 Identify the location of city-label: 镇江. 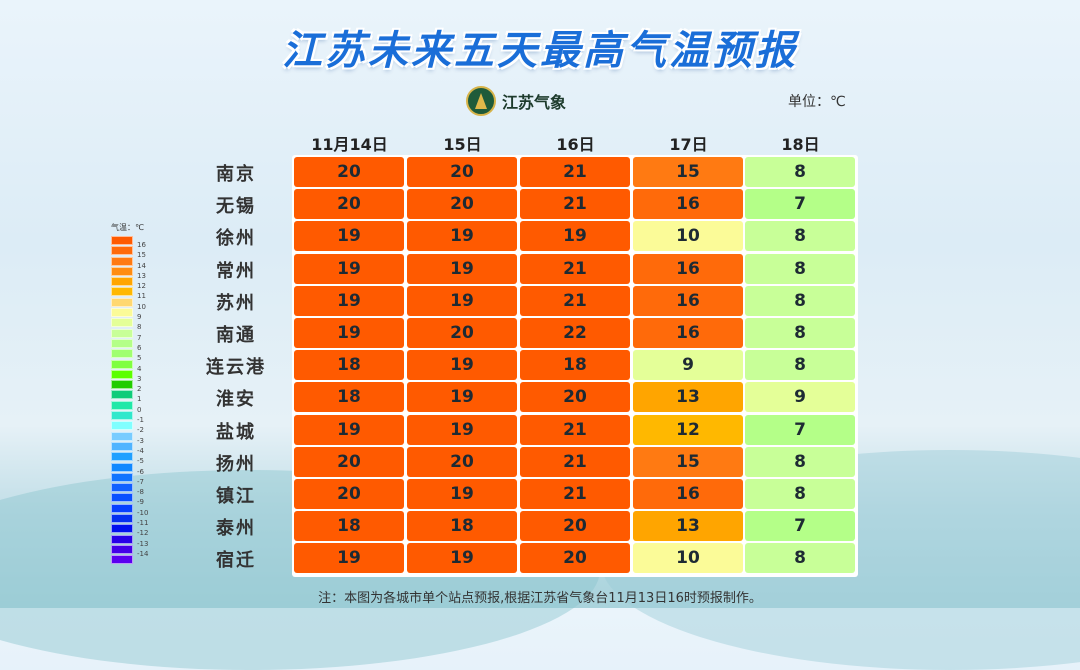
(236, 496).